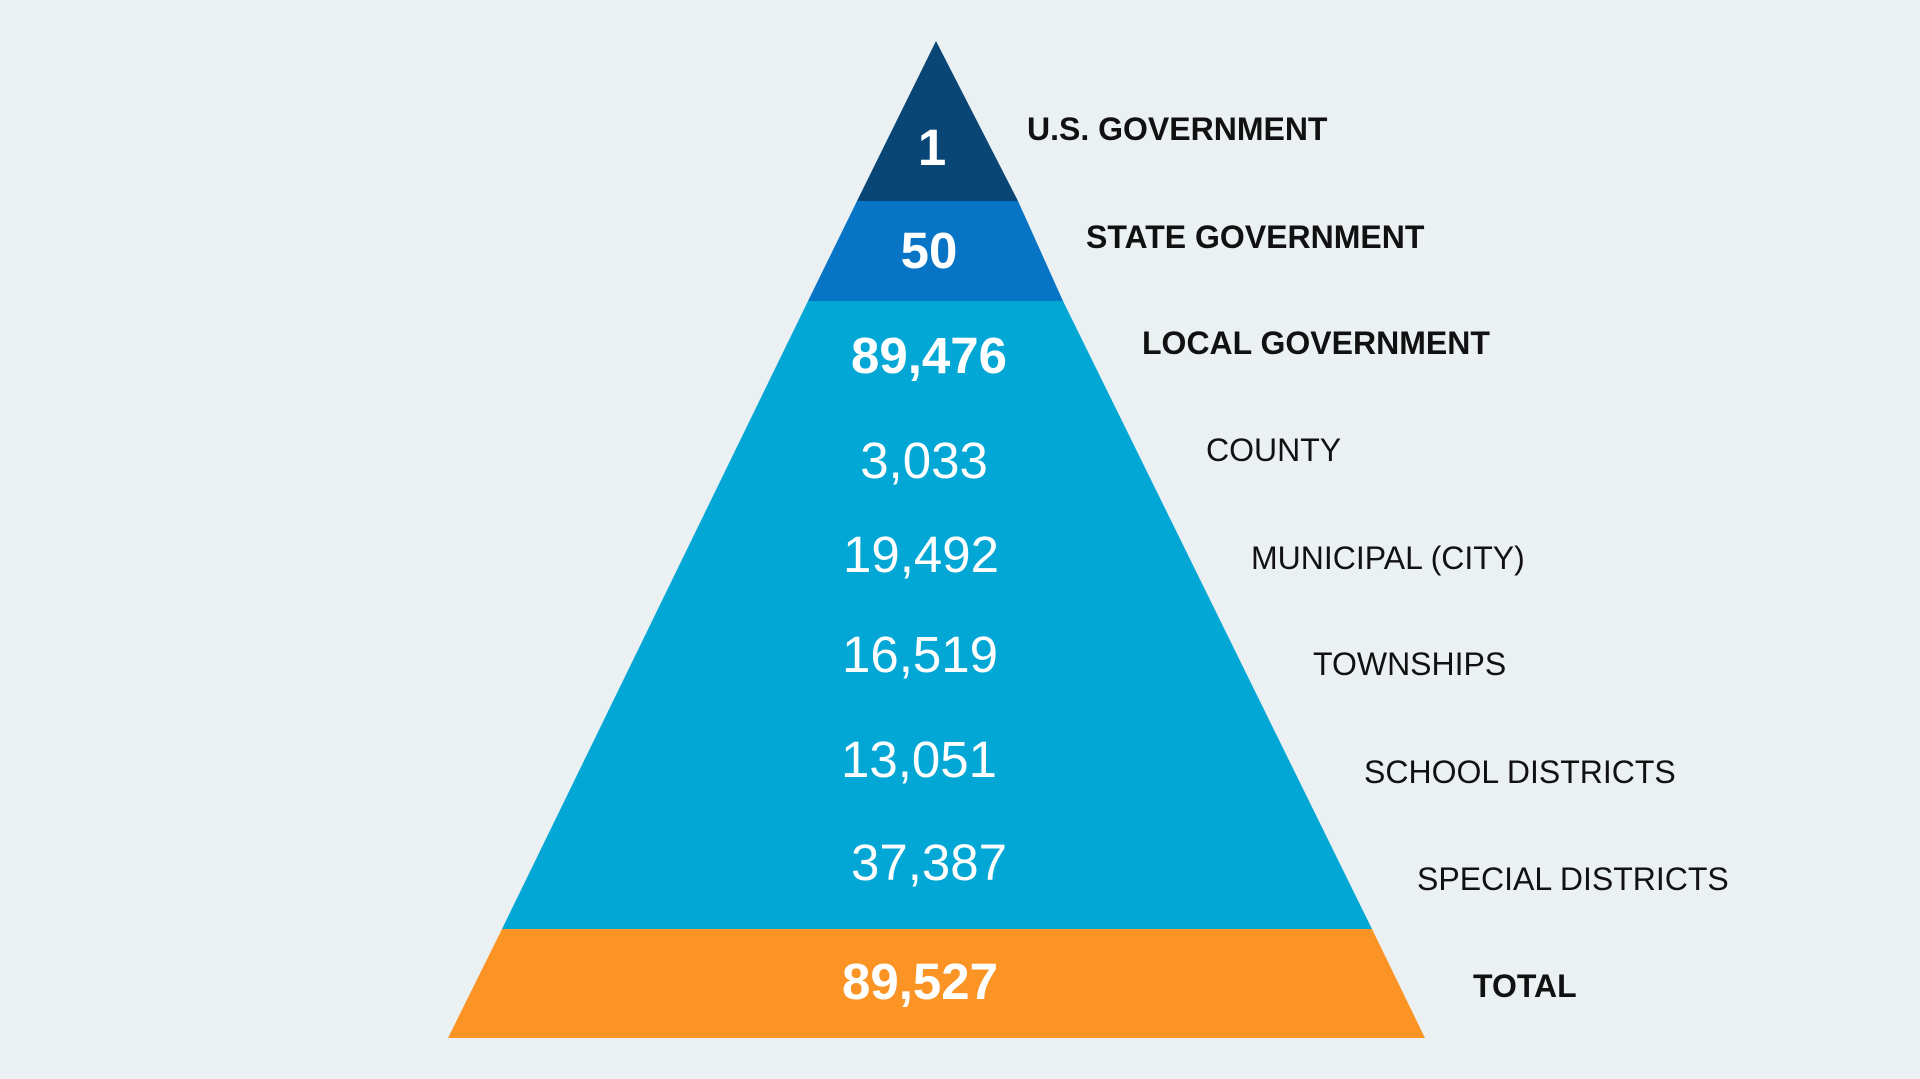 Image resolution: width=1920 pixels, height=1079 pixels. Describe the element at coordinates (1177, 129) in the screenshot. I see `label-us-government: U.S. GOVERNMENT` at that location.